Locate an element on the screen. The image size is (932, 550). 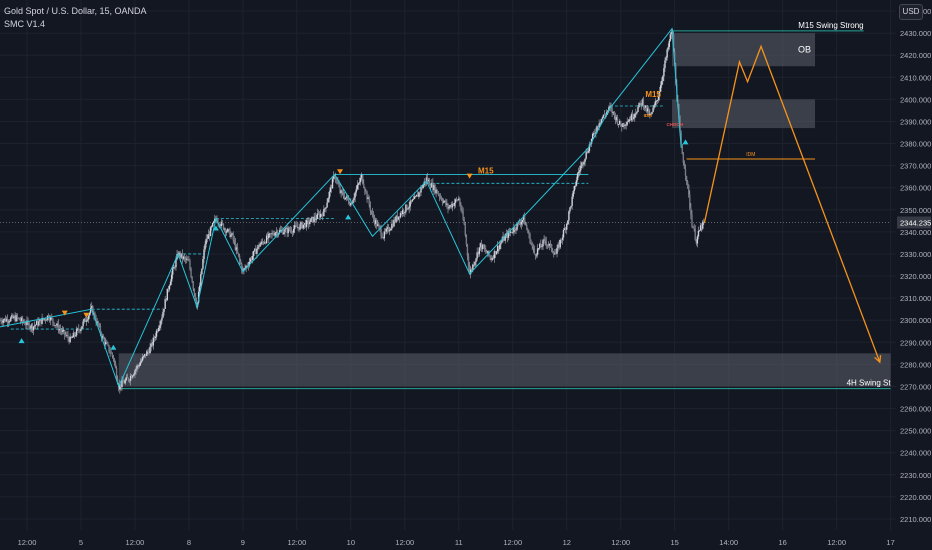
indicator-label: SMC V1.4 is located at coordinates (25, 24).